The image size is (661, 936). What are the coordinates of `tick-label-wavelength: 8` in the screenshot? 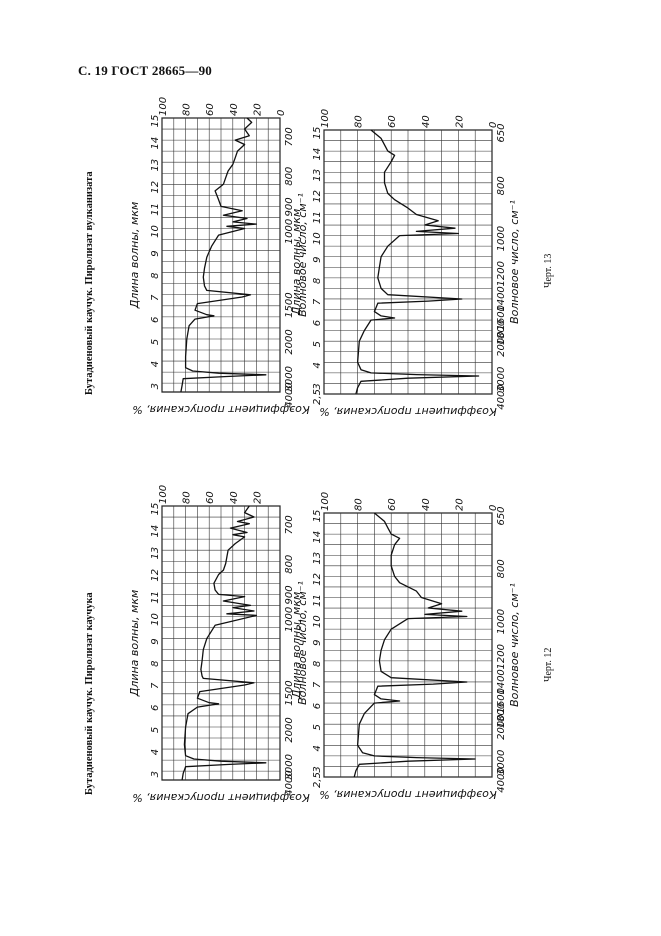 It's located at (317, 664).